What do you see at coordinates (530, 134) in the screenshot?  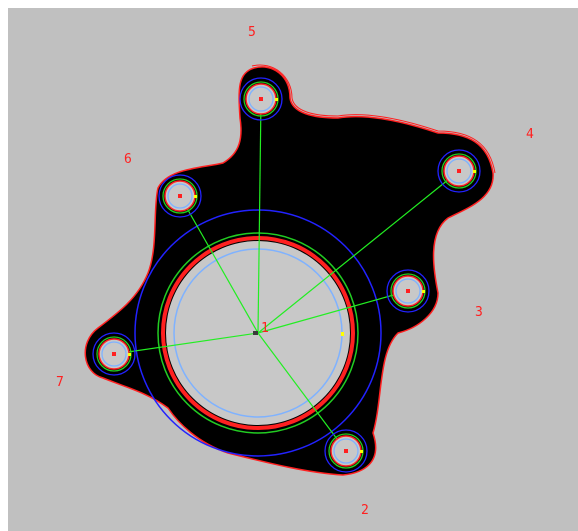 I see `hole-label-4: 4` at bounding box center [530, 134].